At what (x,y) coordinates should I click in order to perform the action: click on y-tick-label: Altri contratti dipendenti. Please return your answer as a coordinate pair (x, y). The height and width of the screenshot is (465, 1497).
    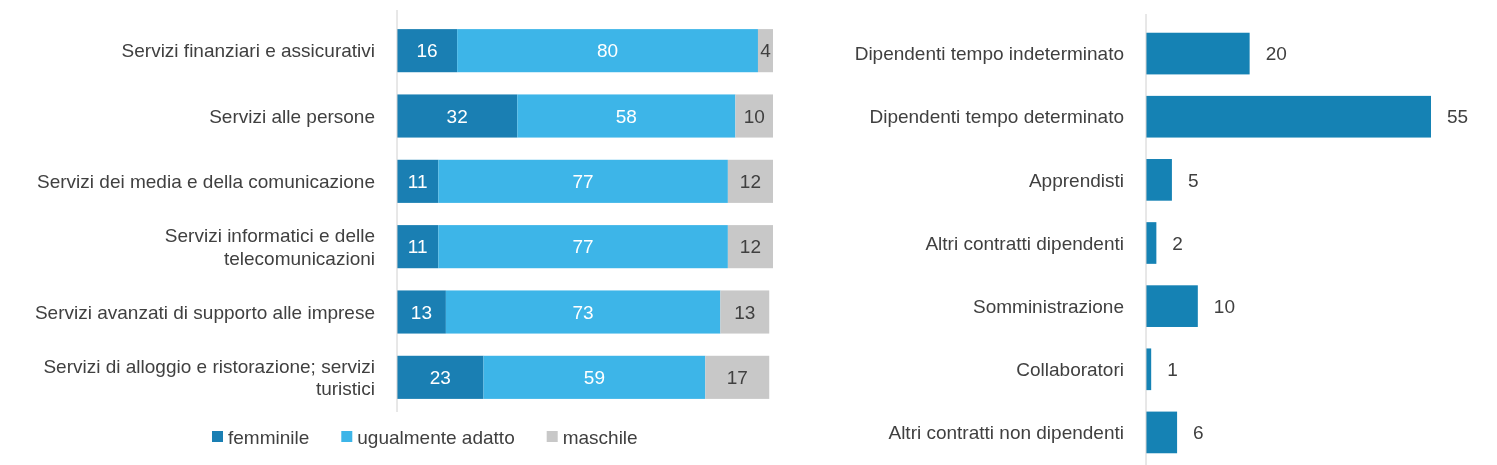
    Looking at the image, I should click on (1024, 243).